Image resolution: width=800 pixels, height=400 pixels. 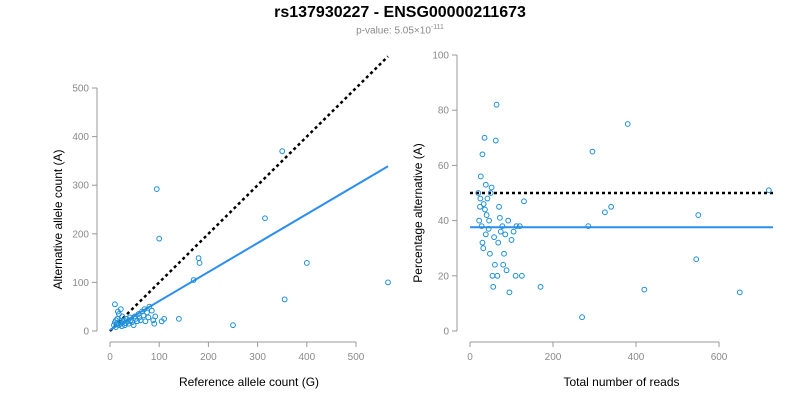 What do you see at coordinates (80, 234) in the screenshot?
I see `panel-1-y-tick-label: 200` at bounding box center [80, 234].